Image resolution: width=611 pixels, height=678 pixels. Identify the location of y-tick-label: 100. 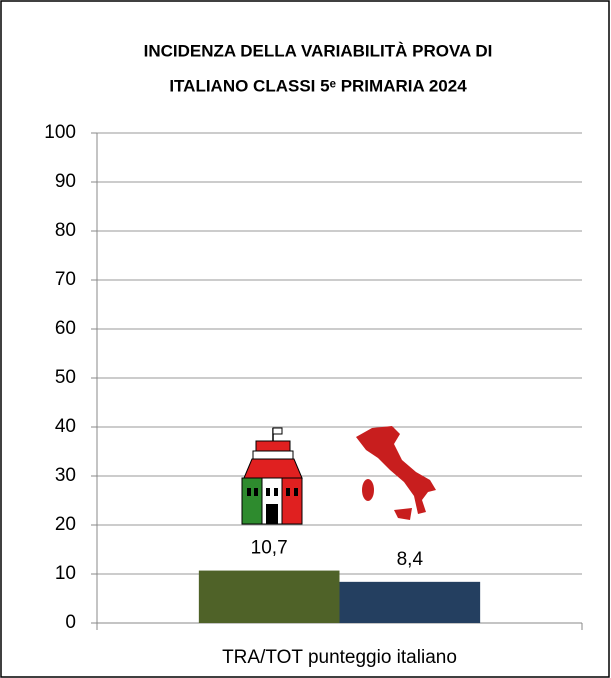
(60, 132).